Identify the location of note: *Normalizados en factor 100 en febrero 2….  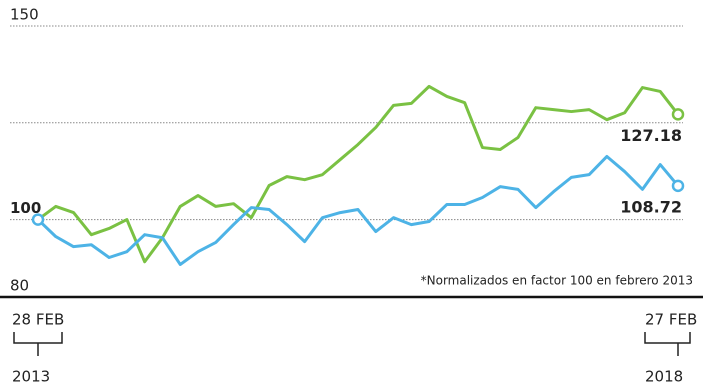
(557, 281).